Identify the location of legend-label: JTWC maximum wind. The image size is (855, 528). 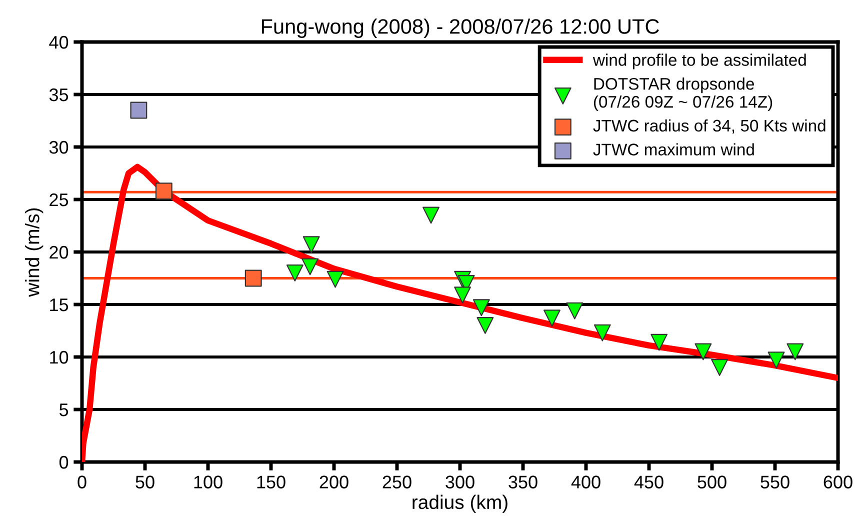
(673, 149).